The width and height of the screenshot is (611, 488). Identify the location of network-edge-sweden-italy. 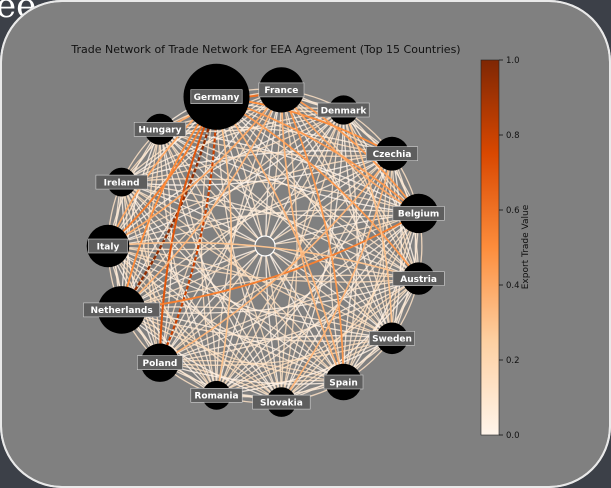
(250, 292).